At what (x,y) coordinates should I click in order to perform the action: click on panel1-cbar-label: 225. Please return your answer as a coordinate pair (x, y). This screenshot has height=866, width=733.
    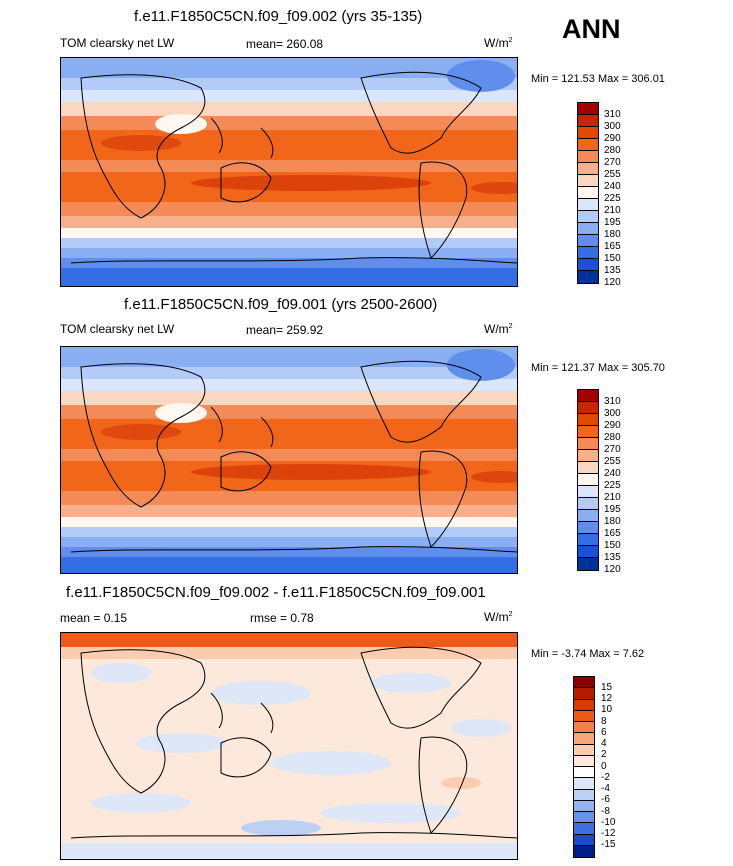
    Looking at the image, I should click on (612, 198).